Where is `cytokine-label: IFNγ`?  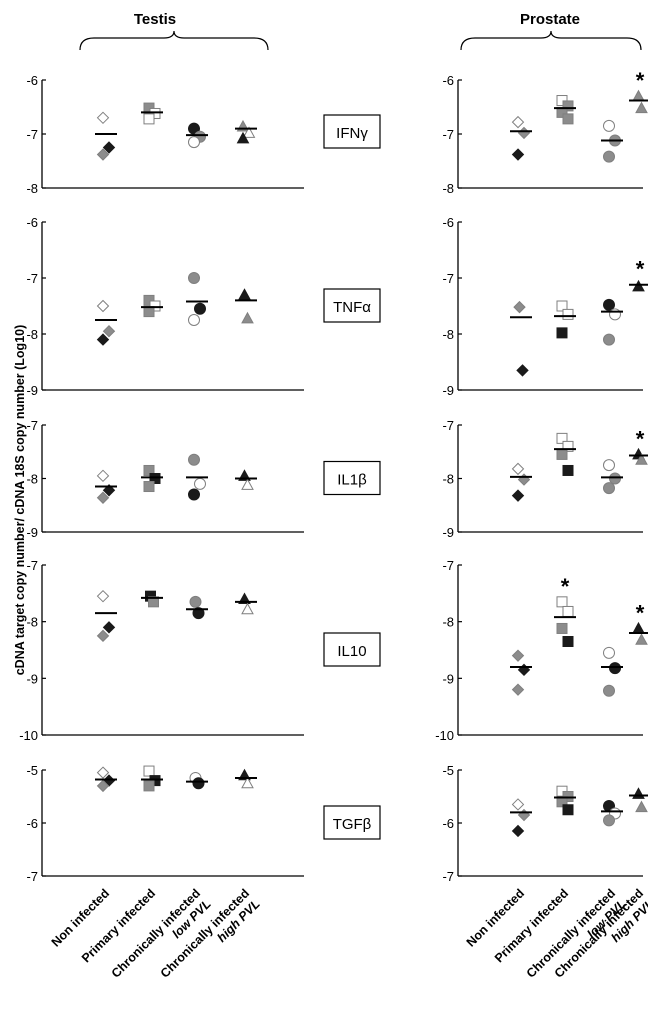 cytokine-label: IFNγ is located at coordinates (352, 133).